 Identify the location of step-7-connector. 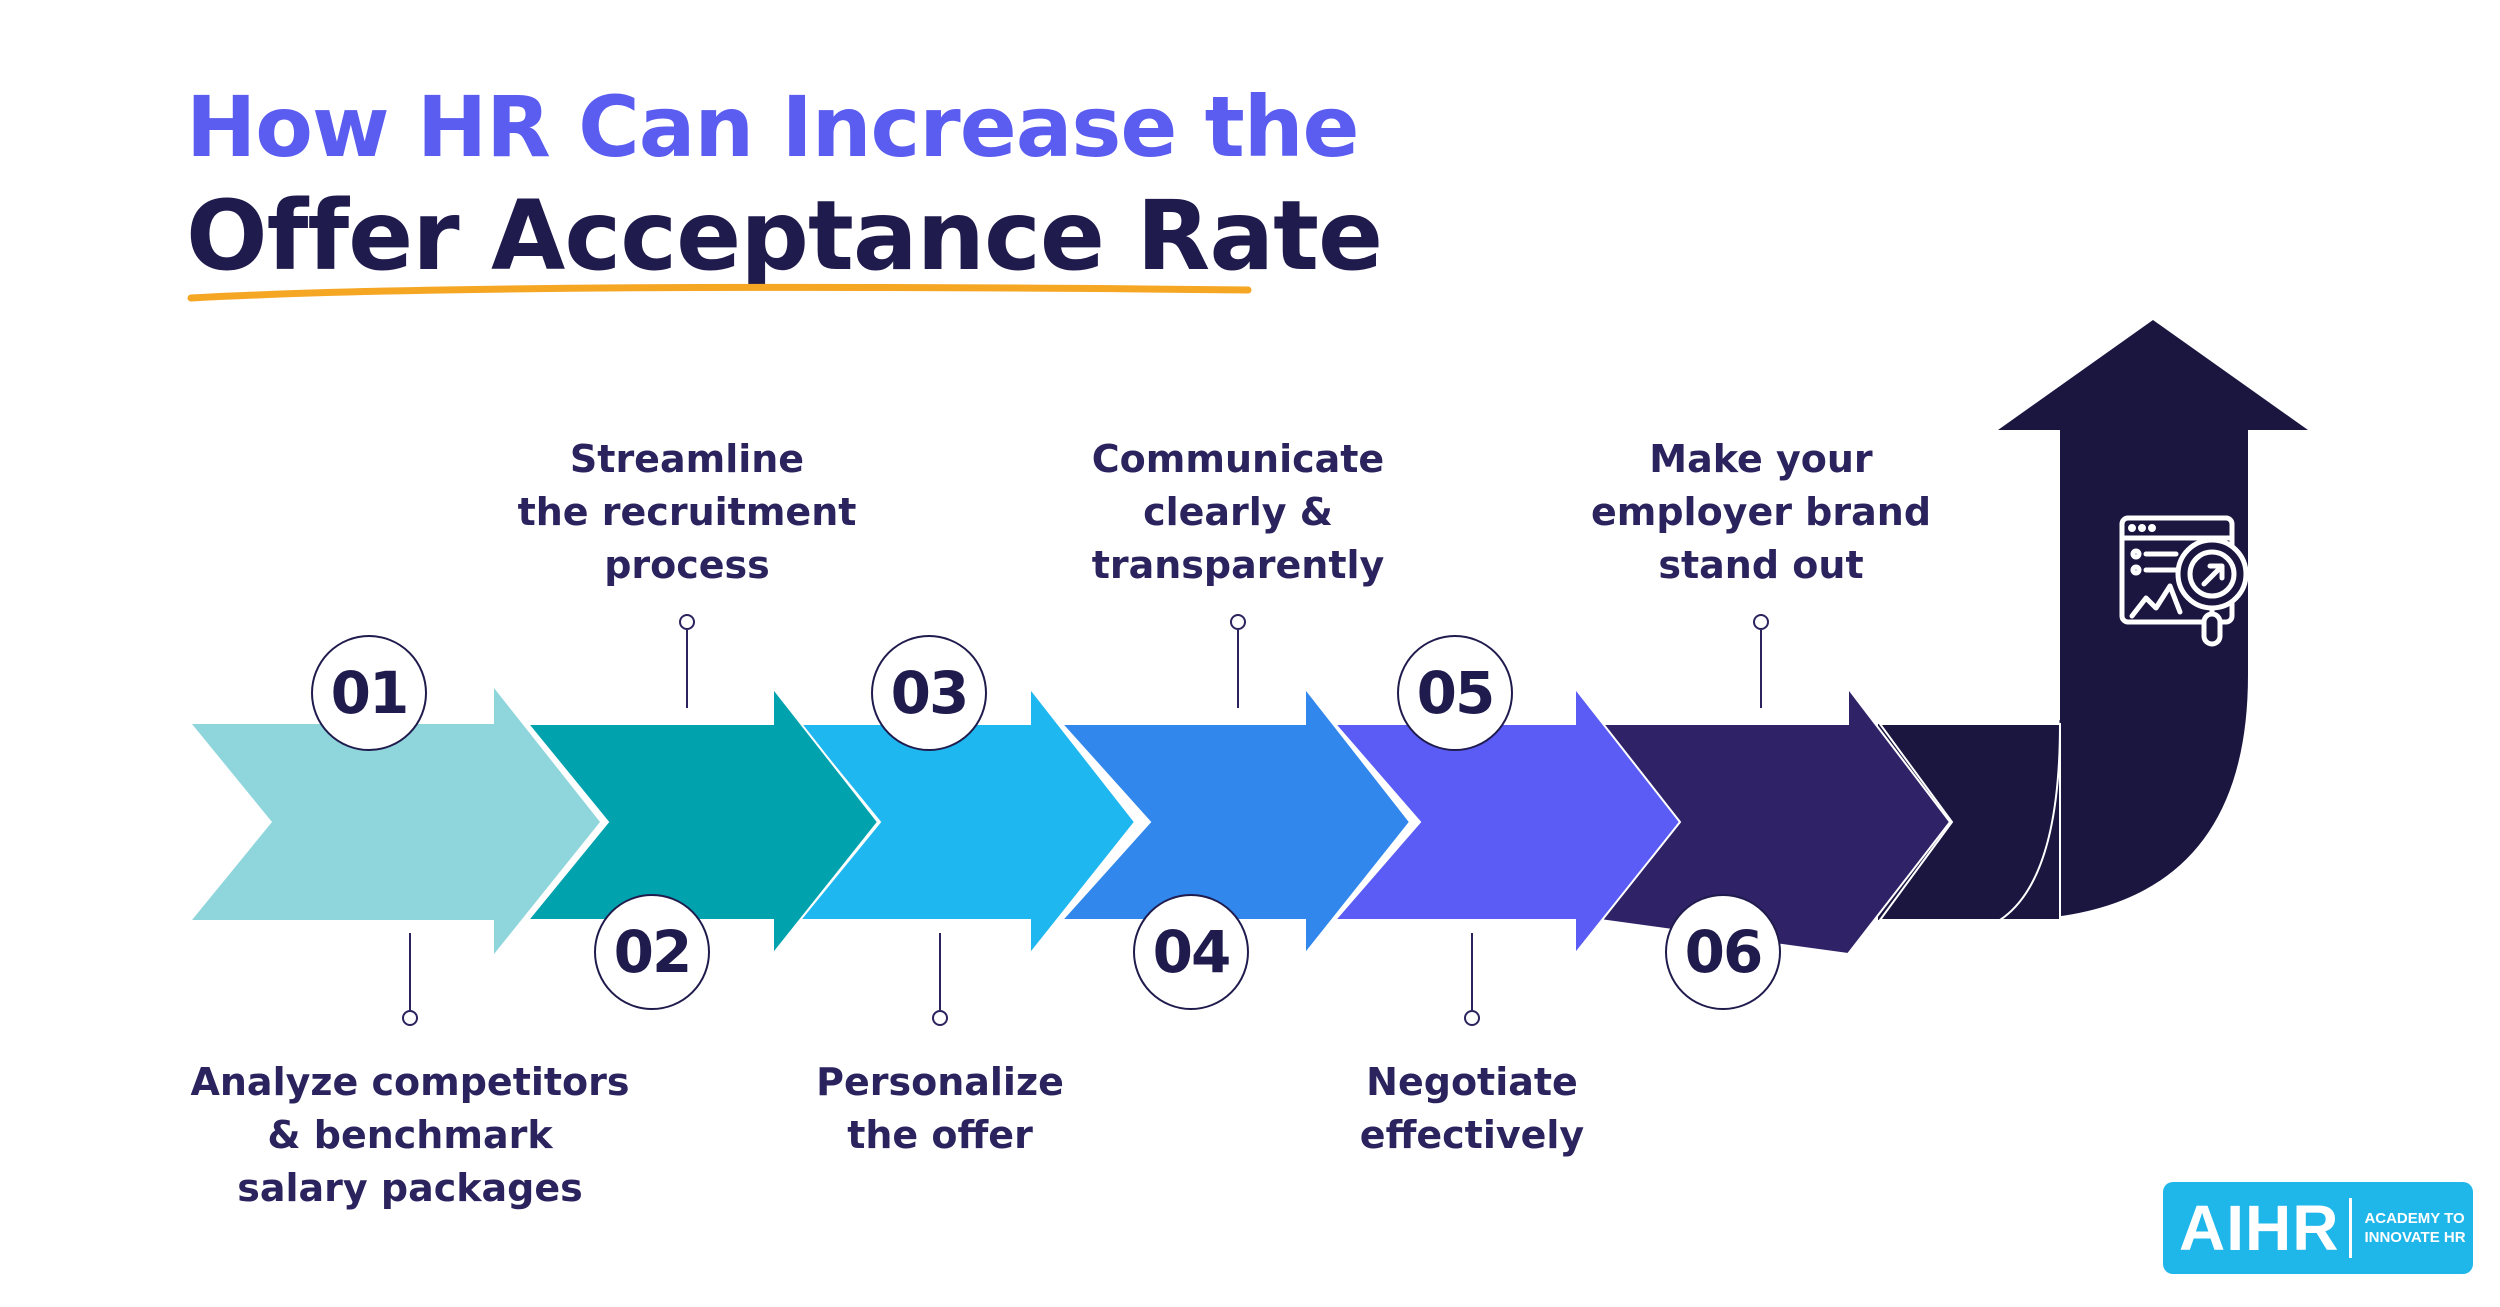
(1969, 822).